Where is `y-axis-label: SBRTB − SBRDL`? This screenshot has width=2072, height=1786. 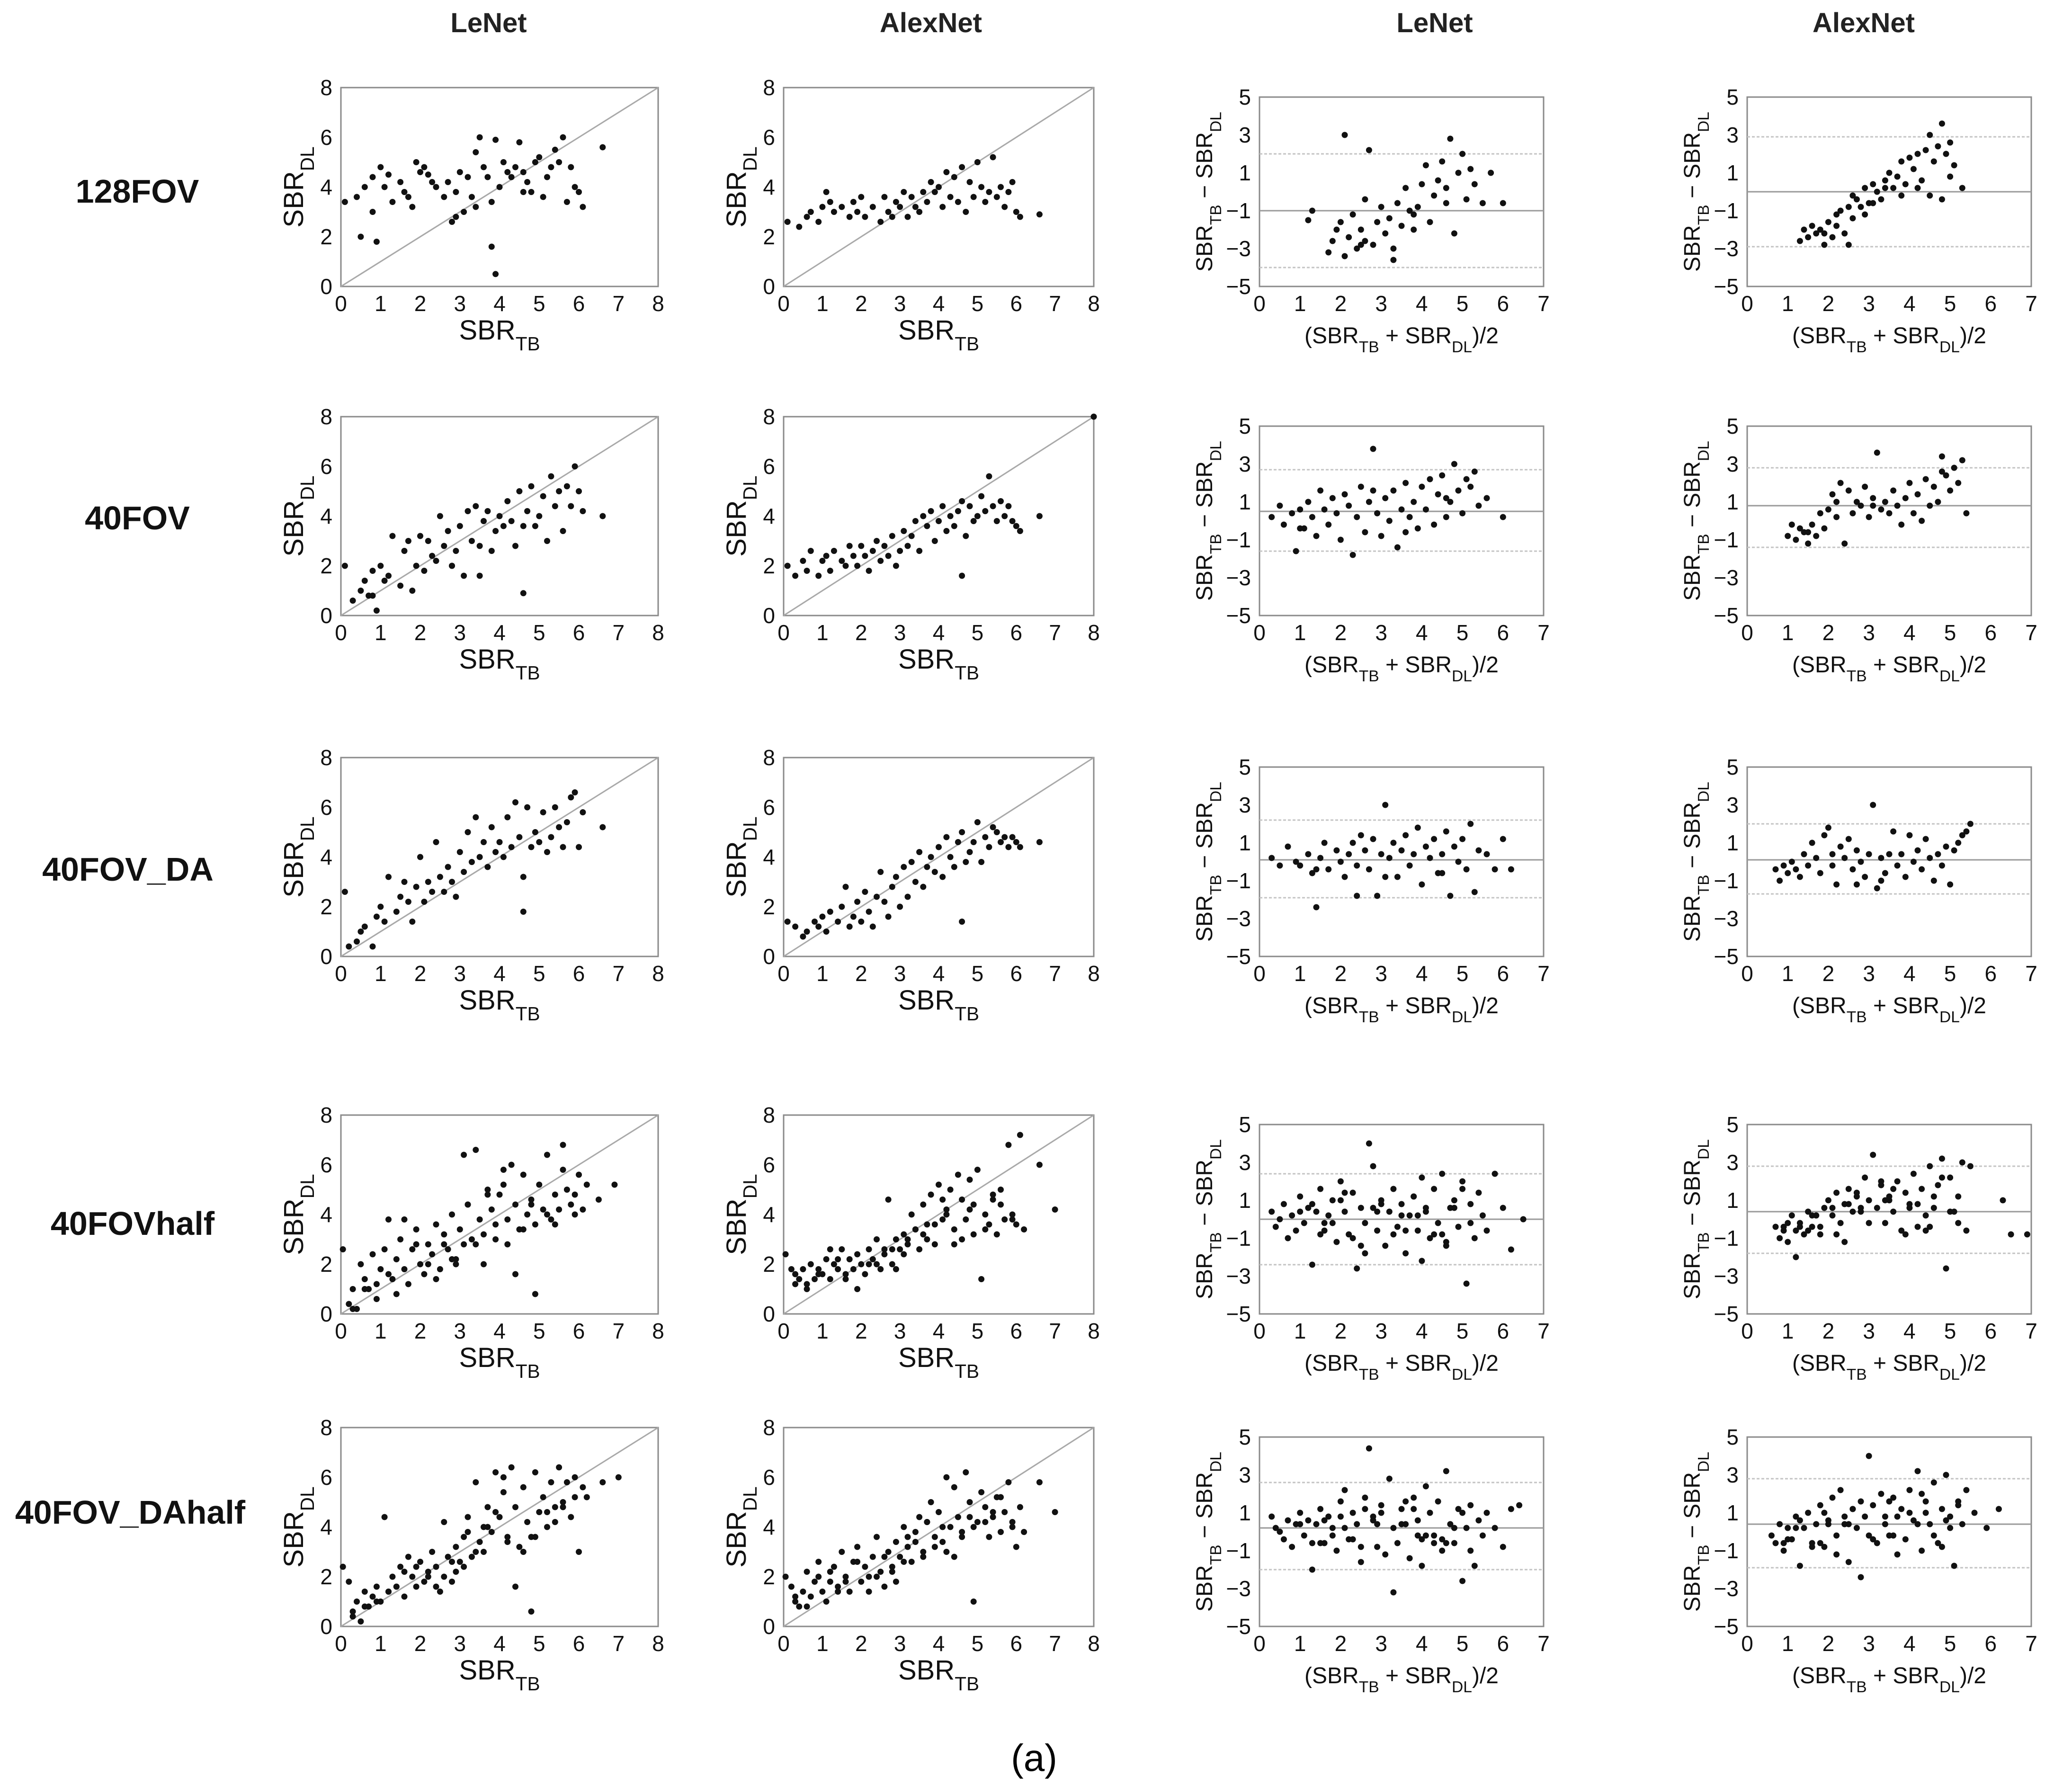
y-axis-label: SBRTB − SBRDL is located at coordinates (1208, 1532).